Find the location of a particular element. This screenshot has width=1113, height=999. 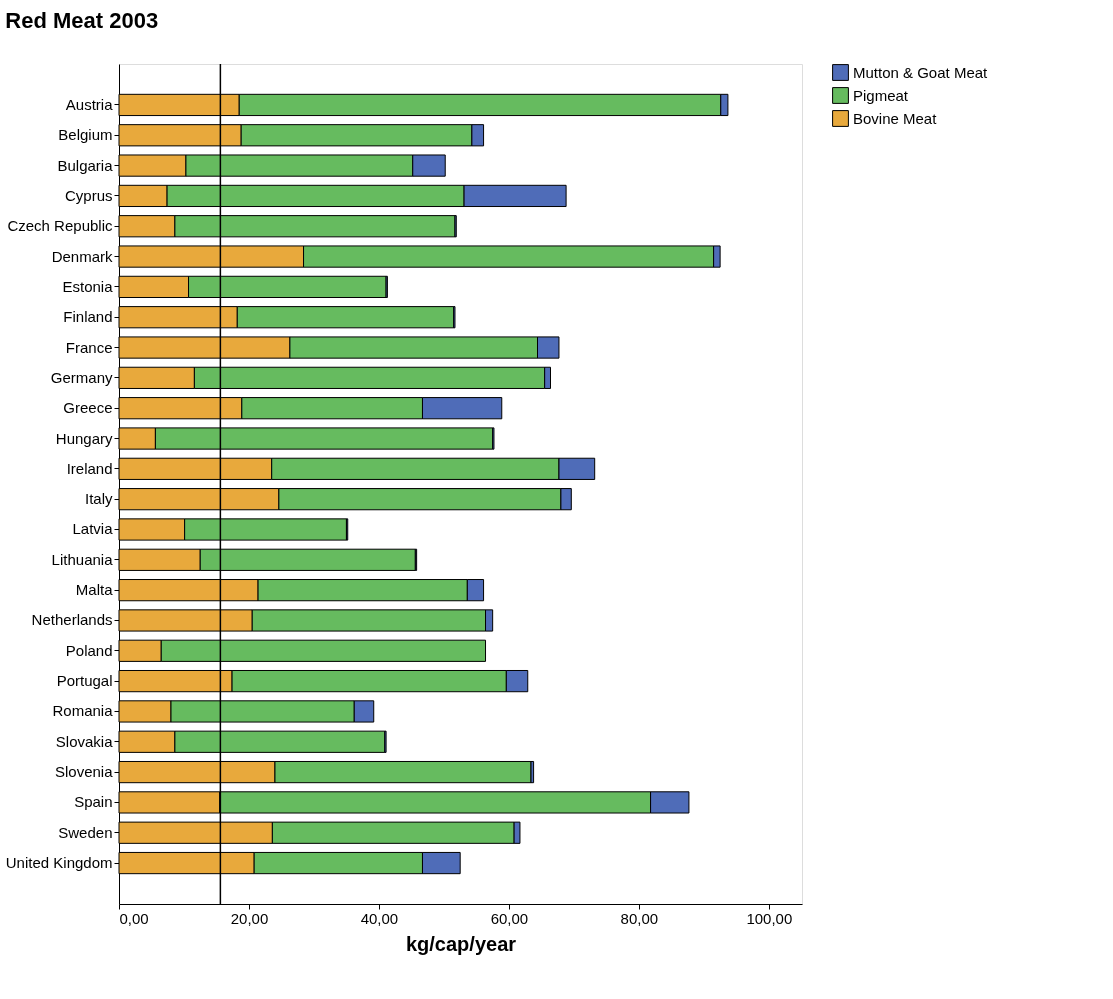

y-tick-label: Lithuania is located at coordinates (82, 559).